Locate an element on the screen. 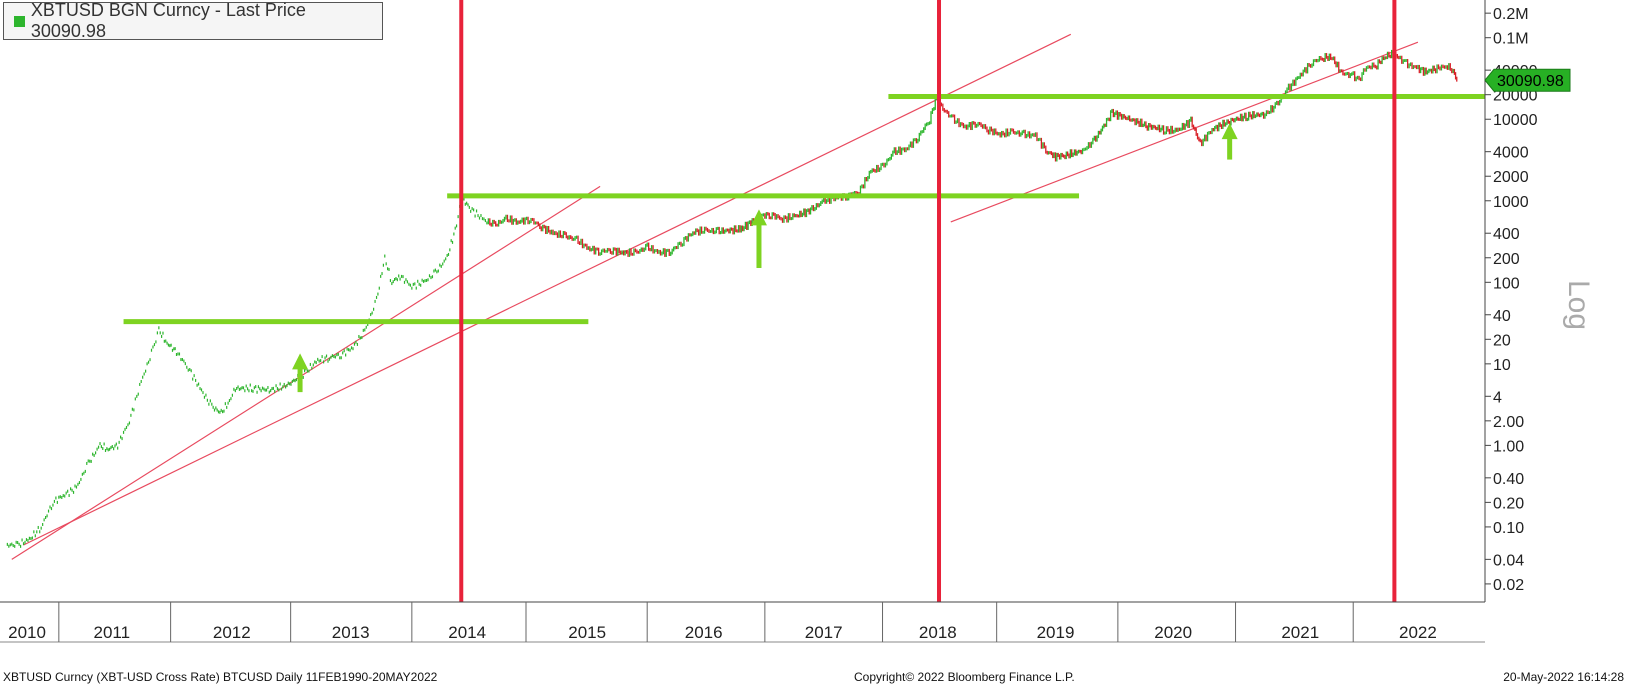  last-price-label: 30090.98 is located at coordinates (1530, 81).